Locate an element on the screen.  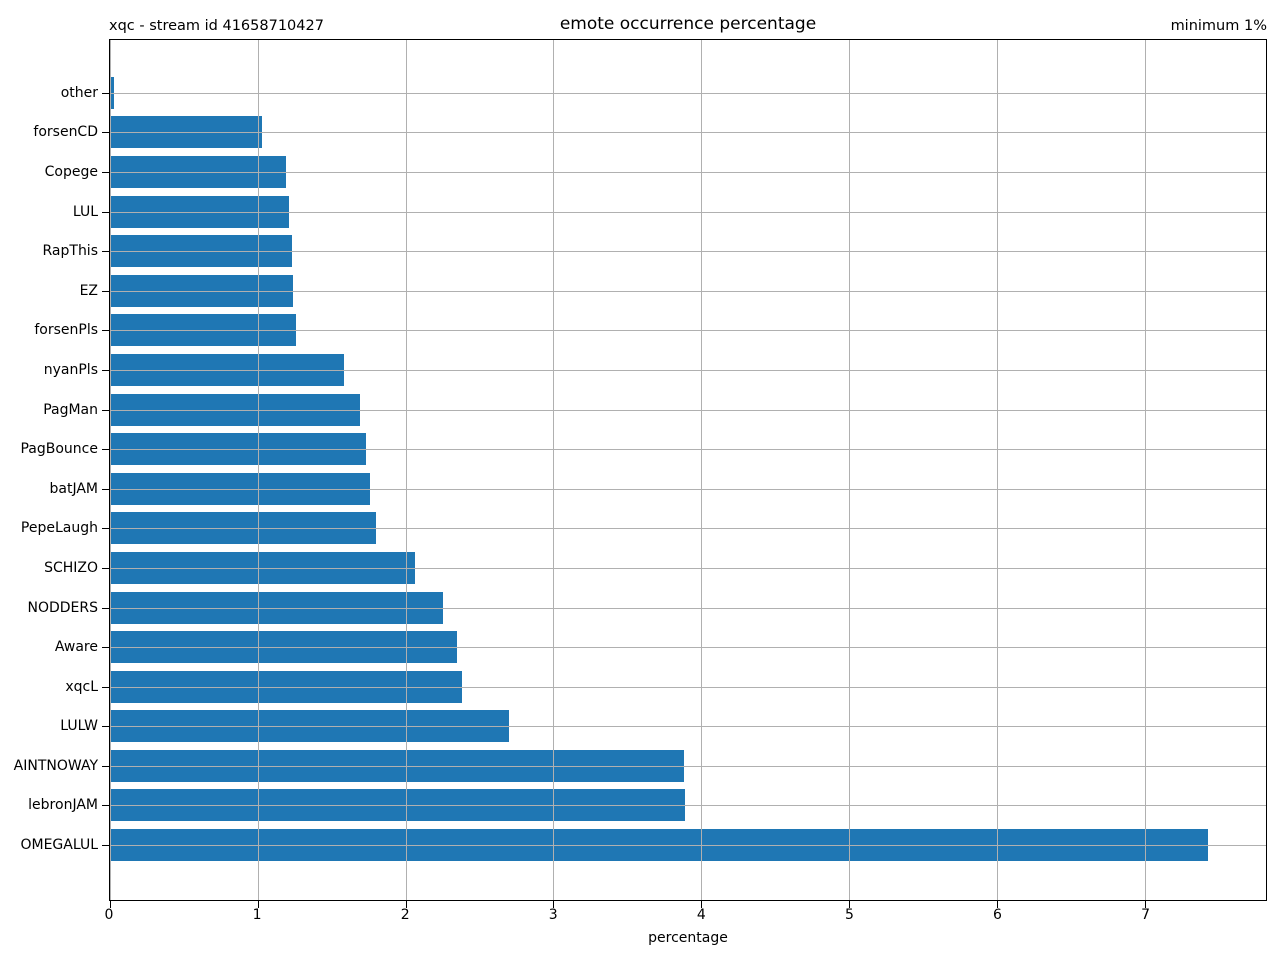
y-tick-label: PagBounce is located at coordinates (59, 449).